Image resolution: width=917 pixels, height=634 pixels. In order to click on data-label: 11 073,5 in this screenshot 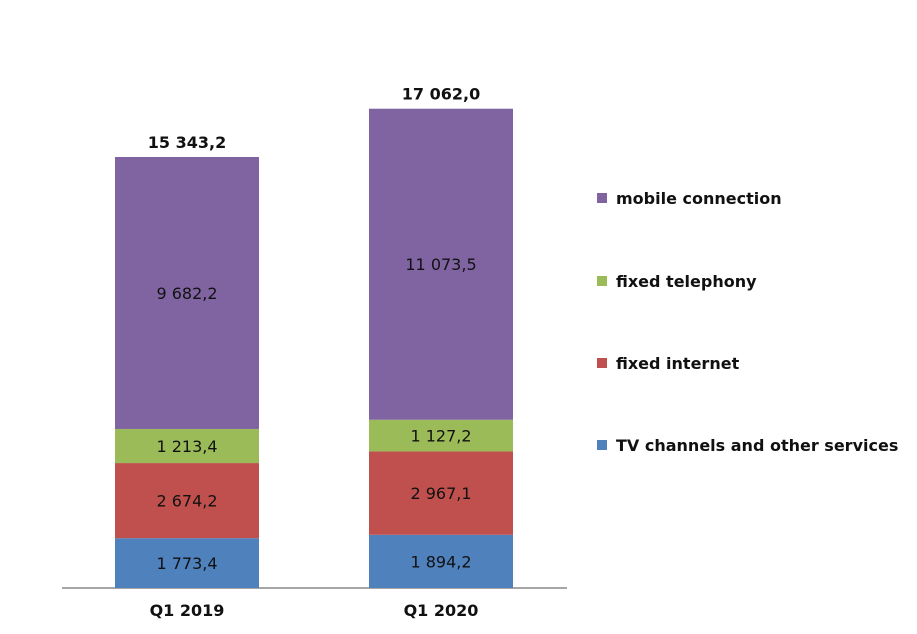, I will do `click(440, 264)`.